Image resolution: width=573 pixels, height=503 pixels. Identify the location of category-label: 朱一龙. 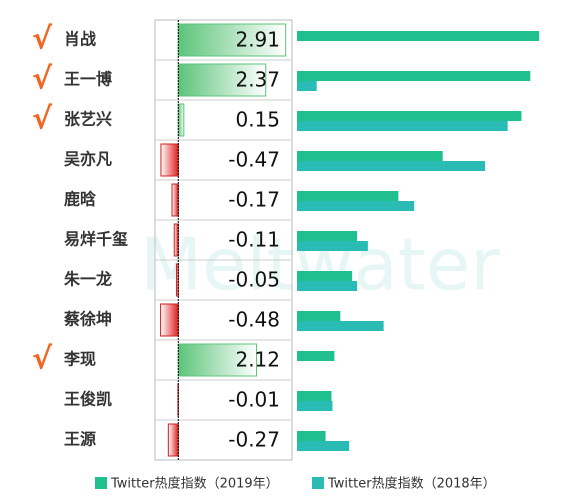
(88, 279).